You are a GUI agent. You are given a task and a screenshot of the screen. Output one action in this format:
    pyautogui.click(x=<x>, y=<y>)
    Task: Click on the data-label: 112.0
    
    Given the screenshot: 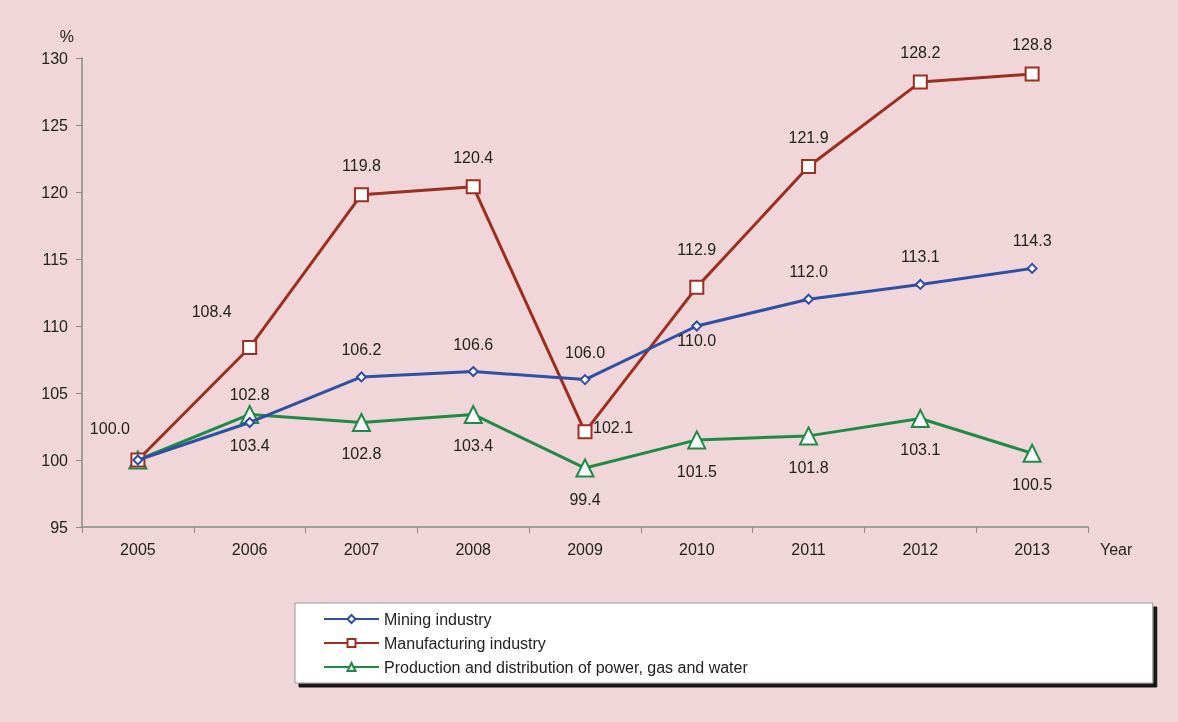 What is the action you would take?
    pyautogui.click(x=809, y=272)
    